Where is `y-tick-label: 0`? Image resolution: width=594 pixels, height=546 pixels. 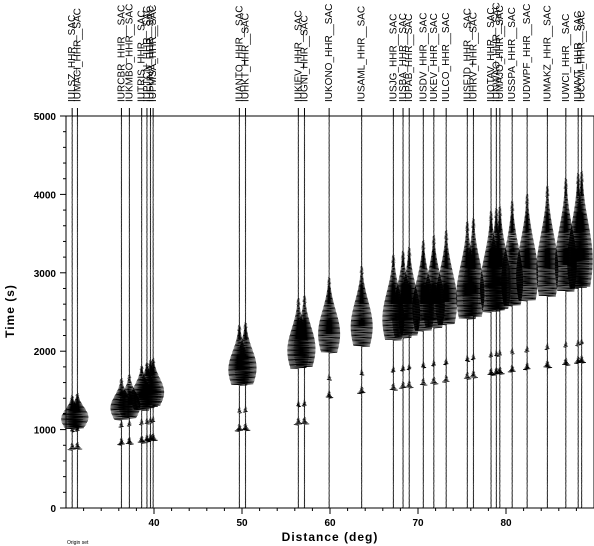
y-tick-label: 0 is located at coordinates (53, 509).